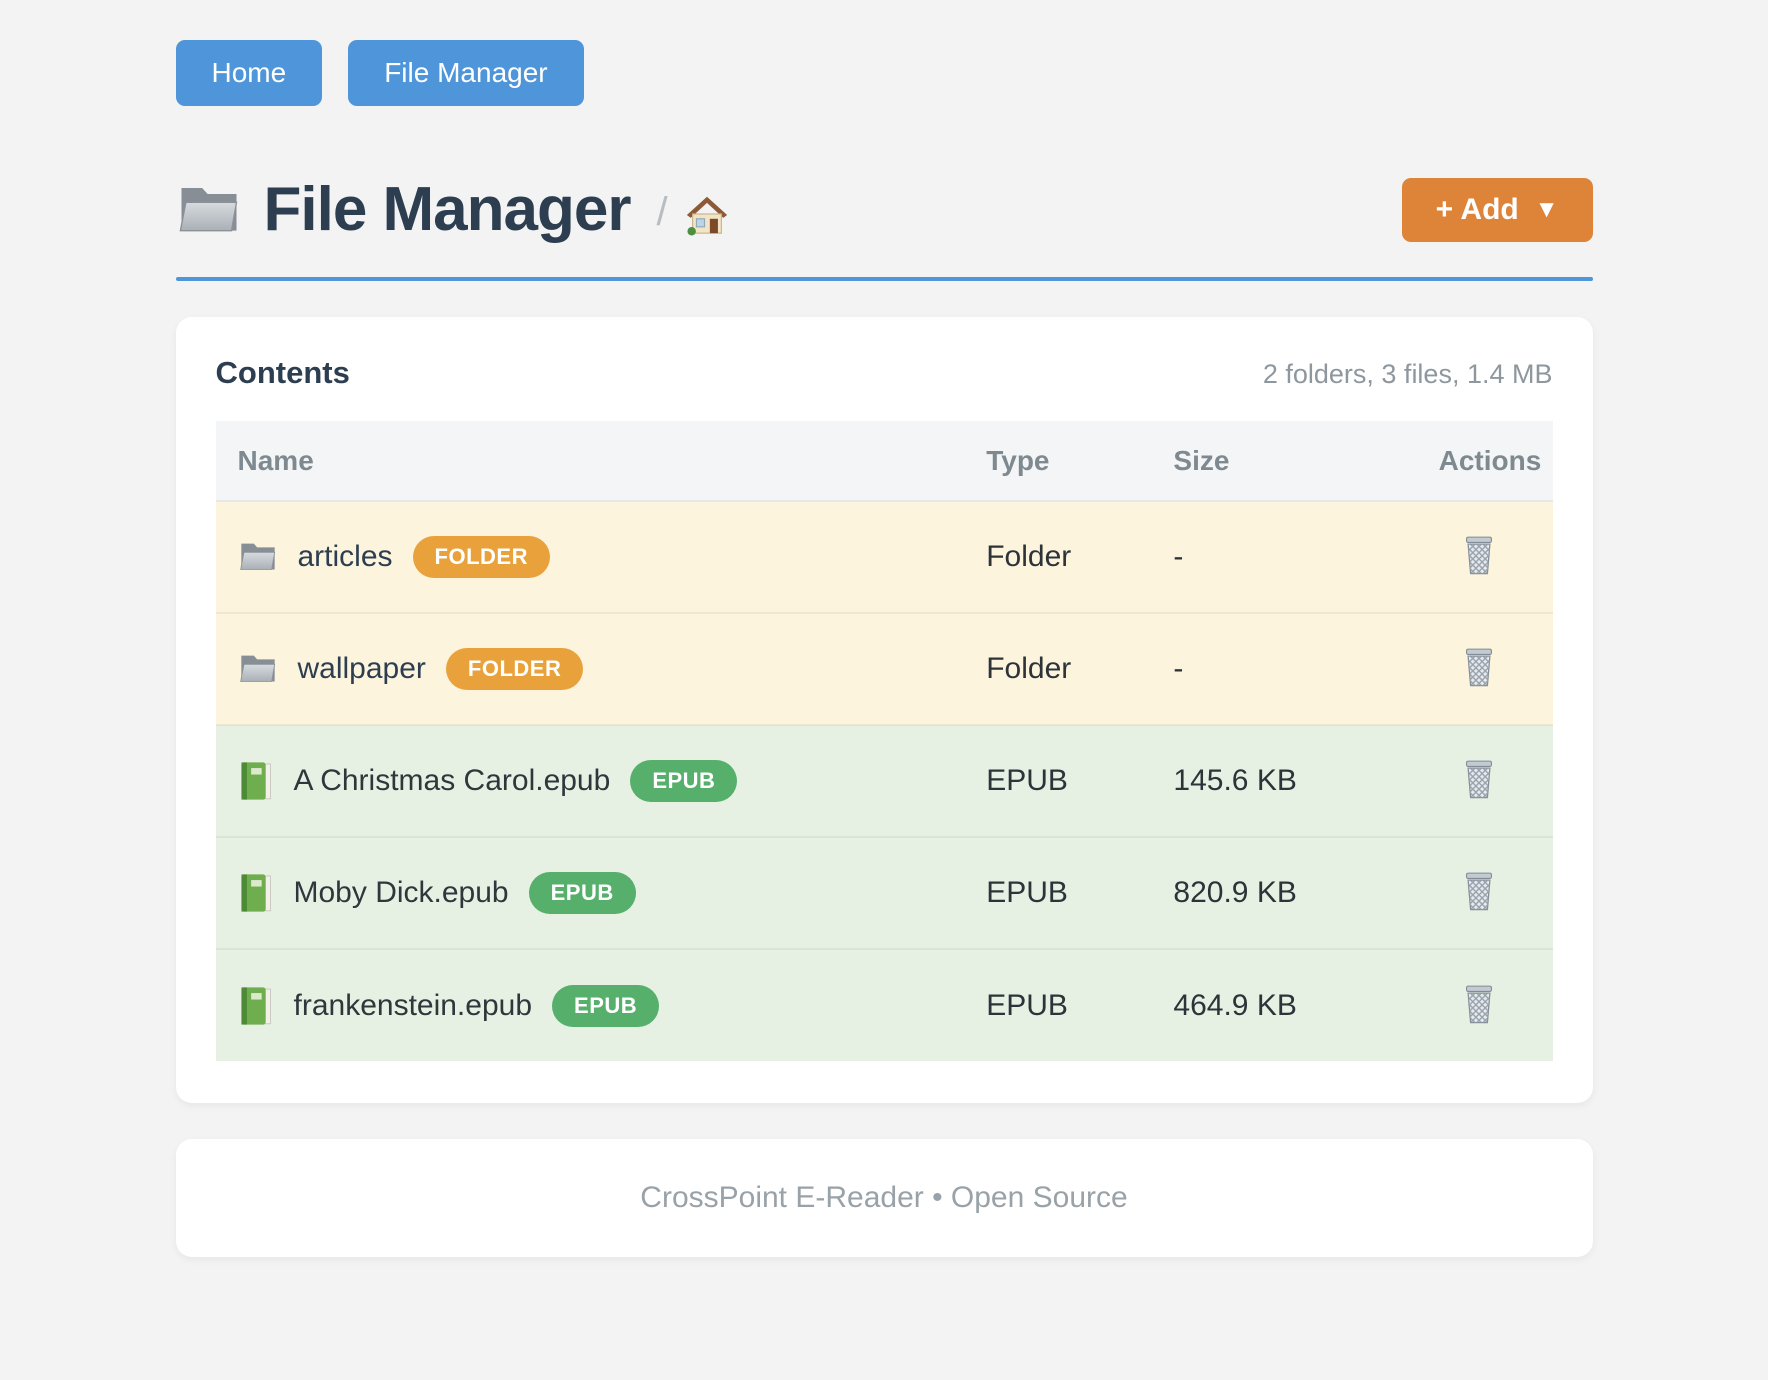  I want to click on column-header-type: Type, so click(1058, 461).